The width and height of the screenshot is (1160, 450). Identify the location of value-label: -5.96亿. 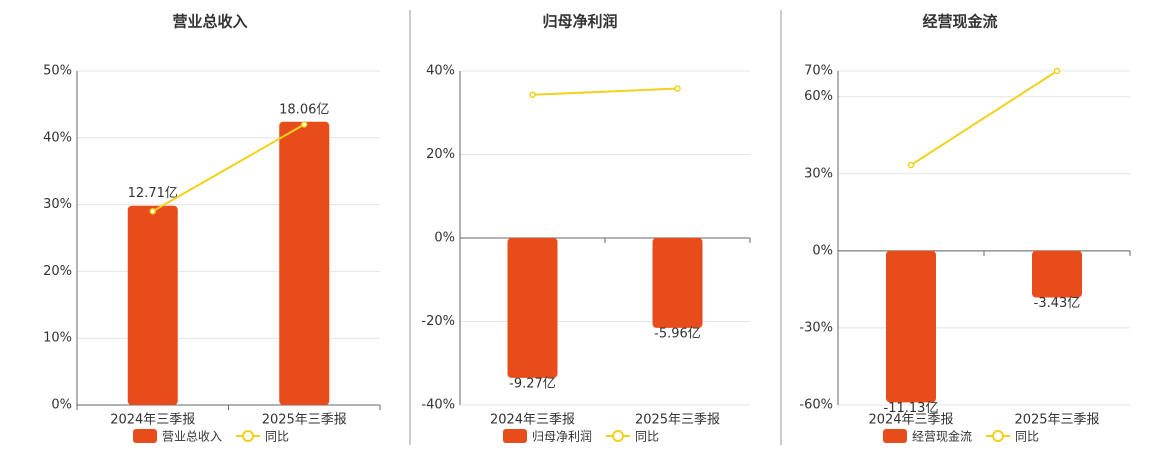
(677, 333).